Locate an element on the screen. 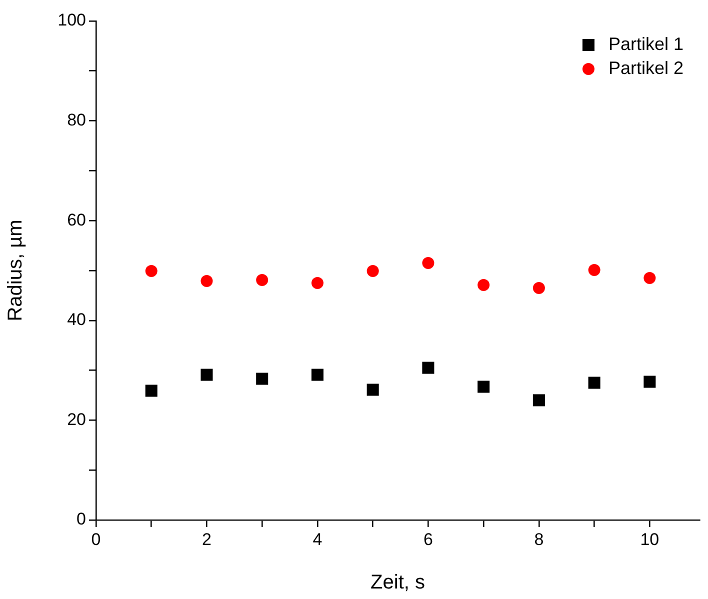 The image size is (708, 599). y-tick-label: 20 is located at coordinates (76, 419).